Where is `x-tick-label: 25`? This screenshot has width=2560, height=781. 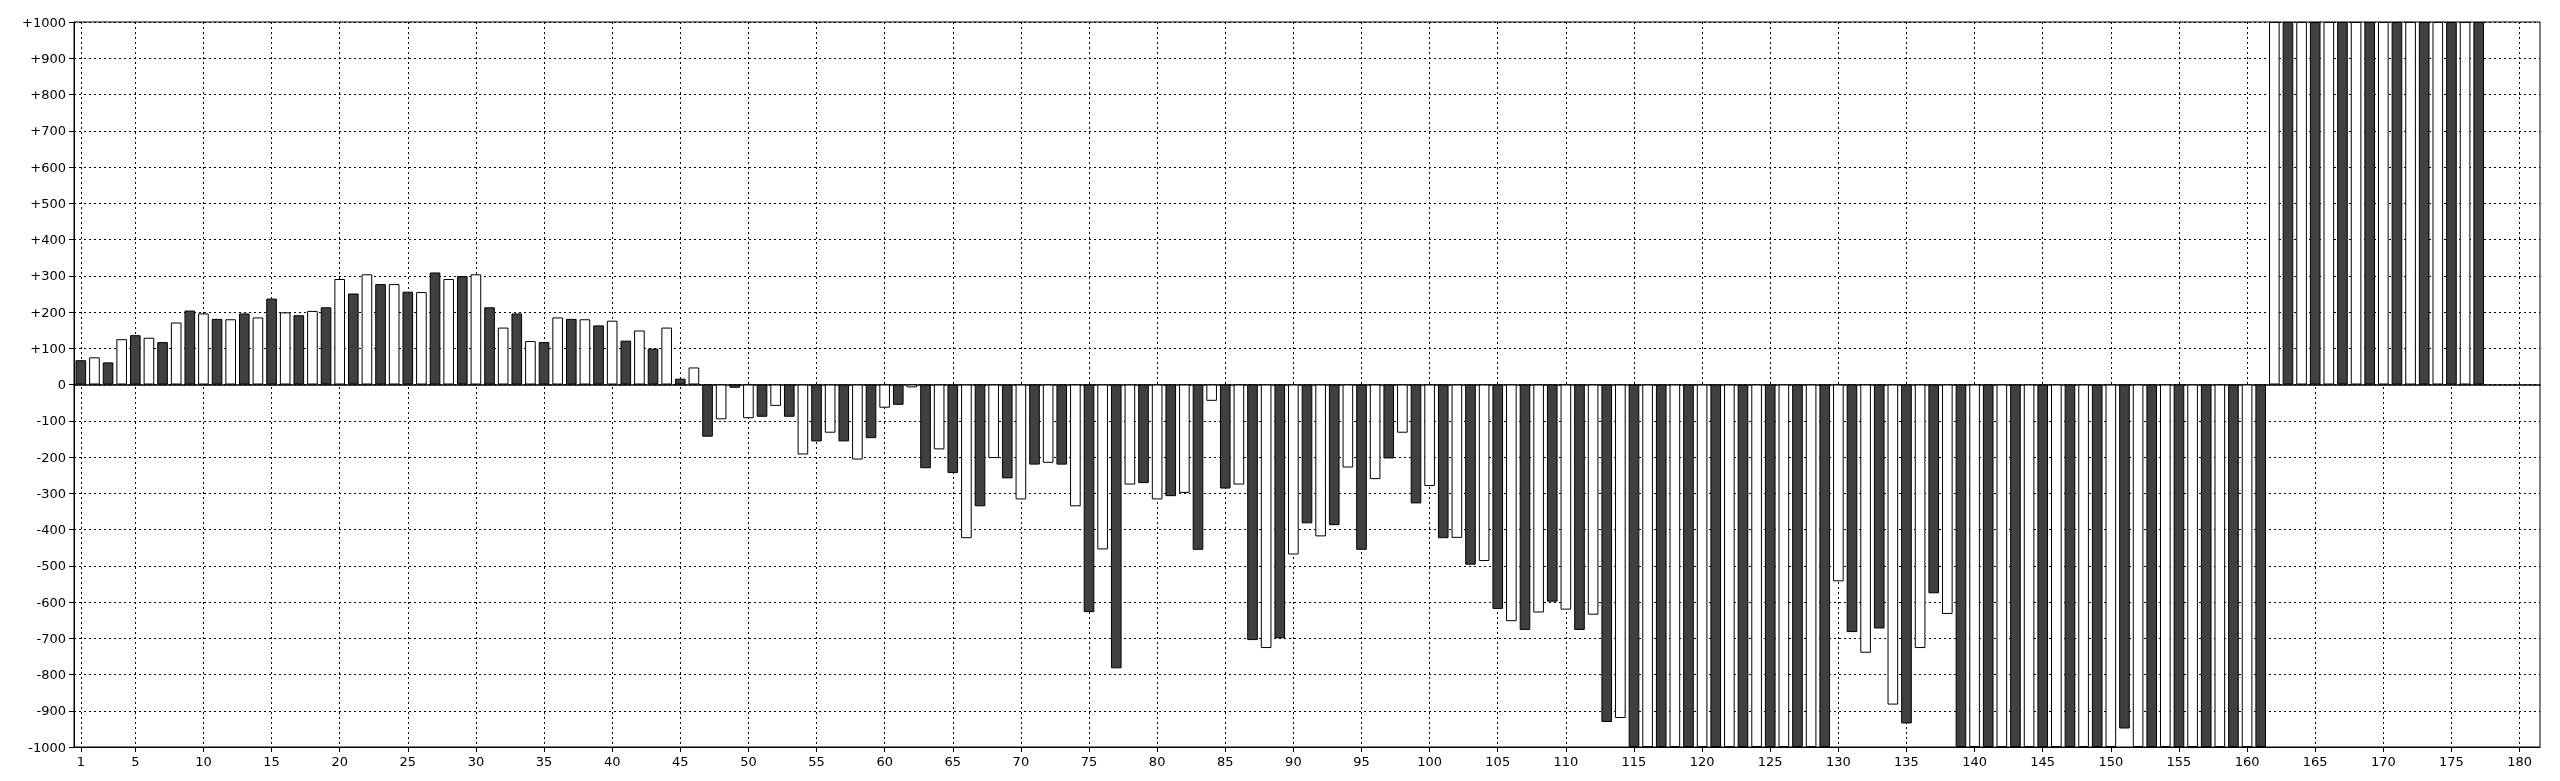
x-tick-label: 25 is located at coordinates (408, 761).